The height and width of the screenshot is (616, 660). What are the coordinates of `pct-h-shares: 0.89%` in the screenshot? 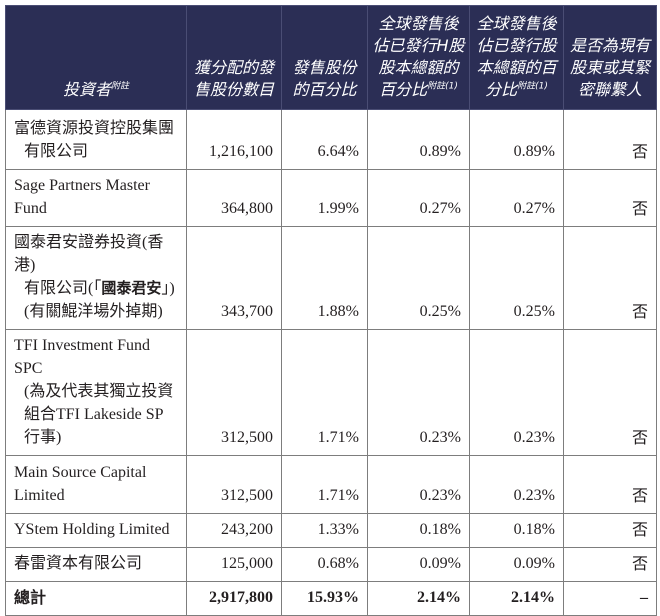 It's located at (418, 139).